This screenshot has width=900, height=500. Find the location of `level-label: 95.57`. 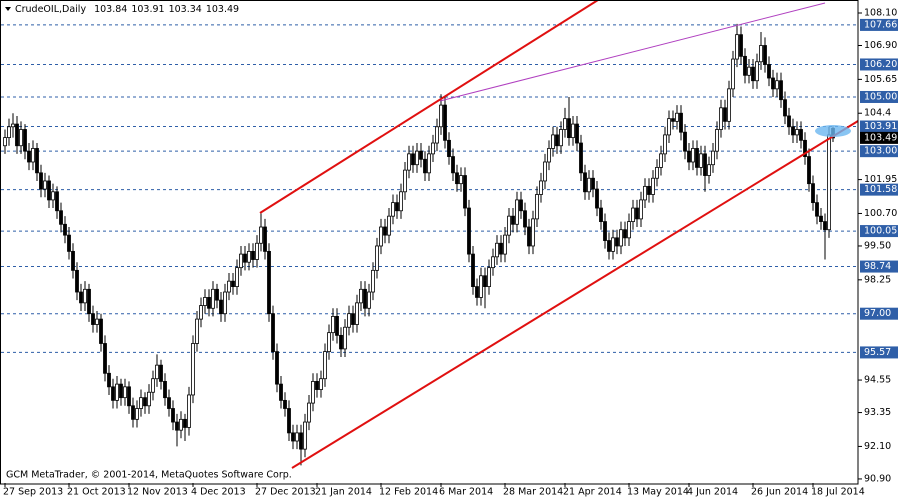

level-label: 95.57 is located at coordinates (877, 352).